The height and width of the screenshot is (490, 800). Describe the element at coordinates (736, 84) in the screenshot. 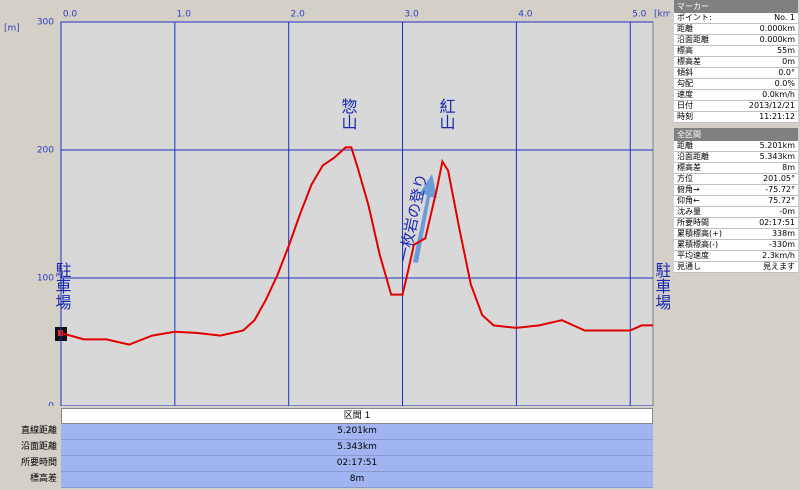

I see `info-row: 勾配 0.0%` at that location.